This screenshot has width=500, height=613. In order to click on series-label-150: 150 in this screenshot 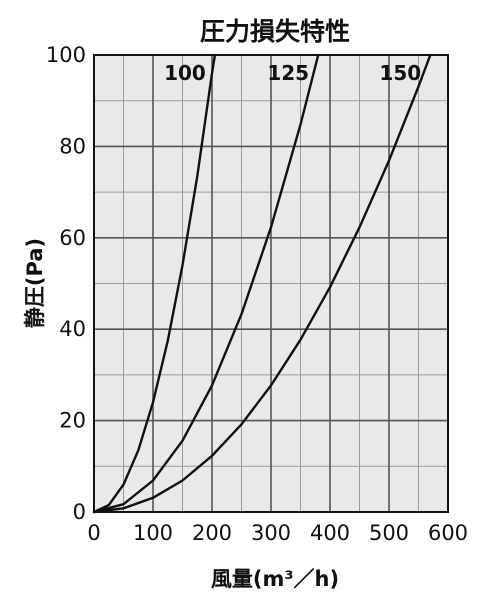, I will do `click(400, 73)`.